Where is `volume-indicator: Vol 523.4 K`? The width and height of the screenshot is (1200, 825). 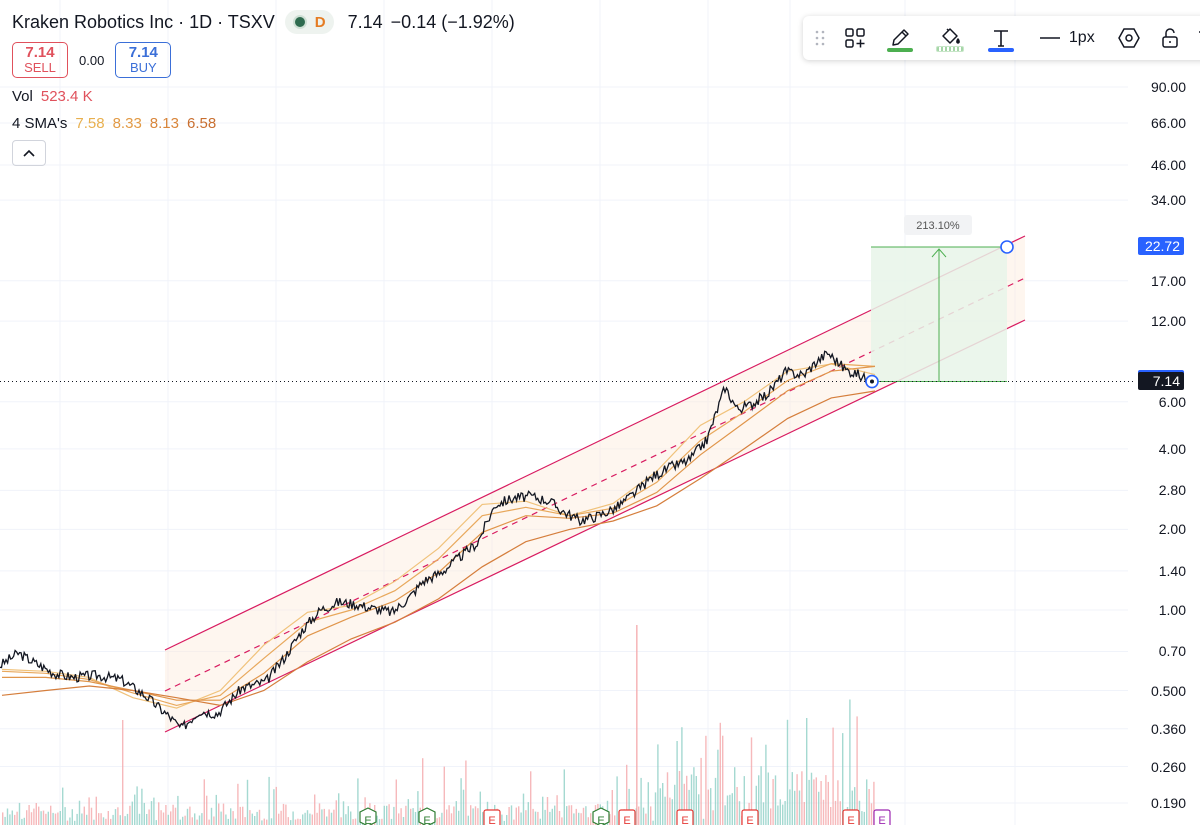
volume-indicator: Vol 523.4 K is located at coordinates (263, 96).